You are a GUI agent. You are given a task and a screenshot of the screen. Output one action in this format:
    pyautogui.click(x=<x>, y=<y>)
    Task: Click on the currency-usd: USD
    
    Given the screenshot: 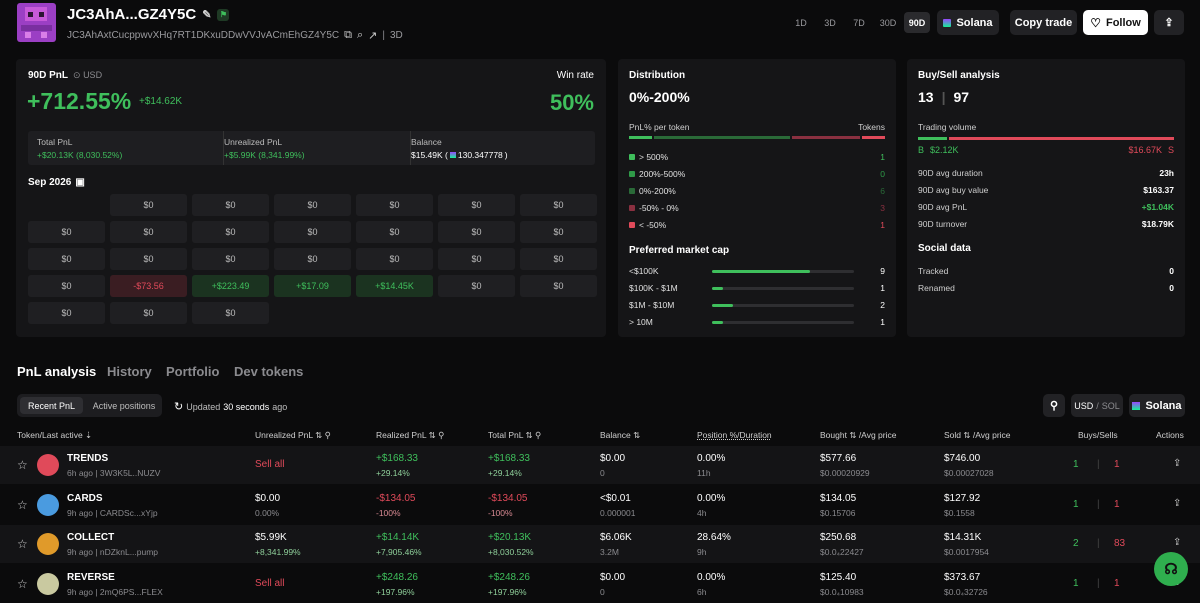 What is the action you would take?
    pyautogui.click(x=1084, y=405)
    